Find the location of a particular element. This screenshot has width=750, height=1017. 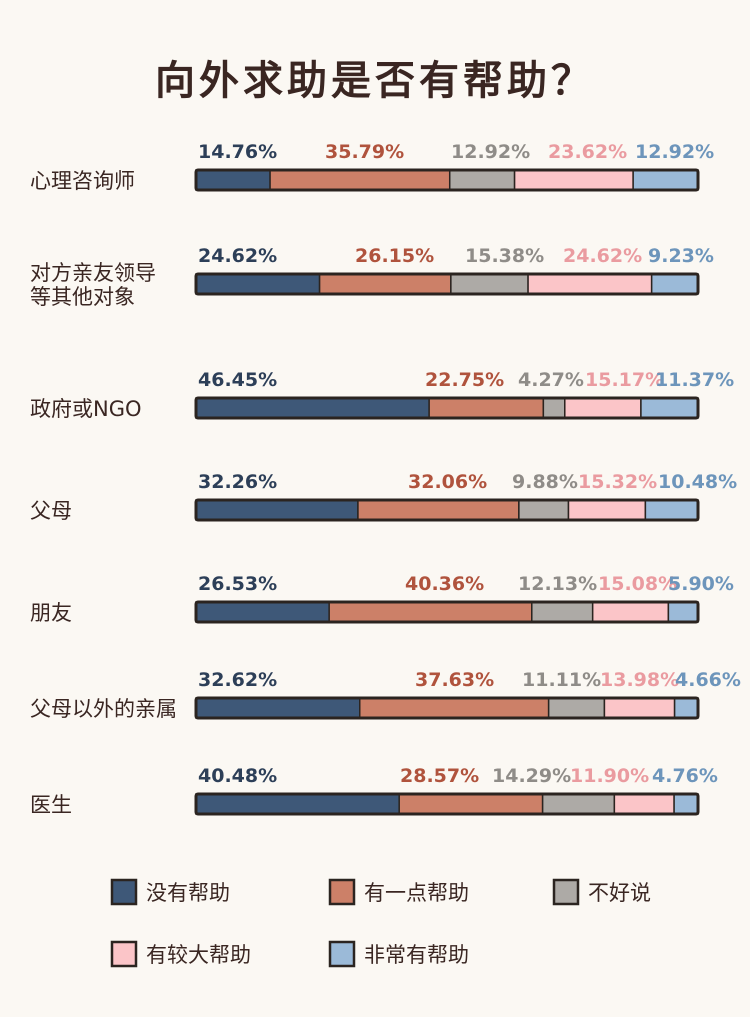

value-label: 35.79% is located at coordinates (364, 152).